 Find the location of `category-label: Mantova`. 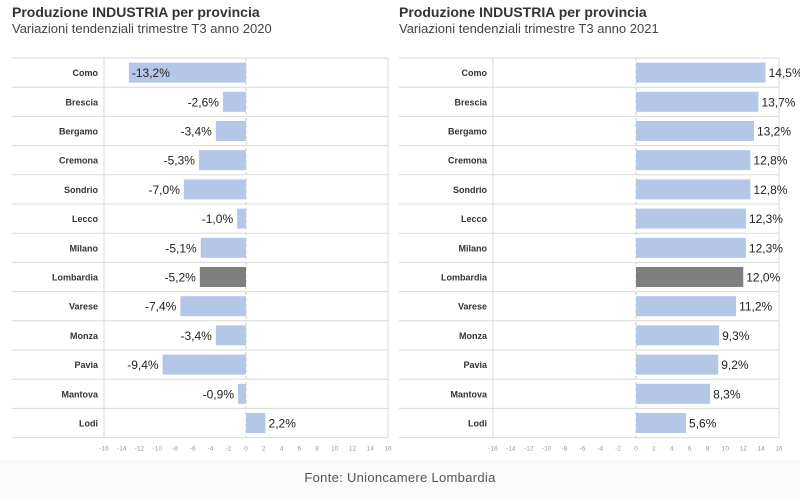

category-label: Mantova is located at coordinates (469, 394).